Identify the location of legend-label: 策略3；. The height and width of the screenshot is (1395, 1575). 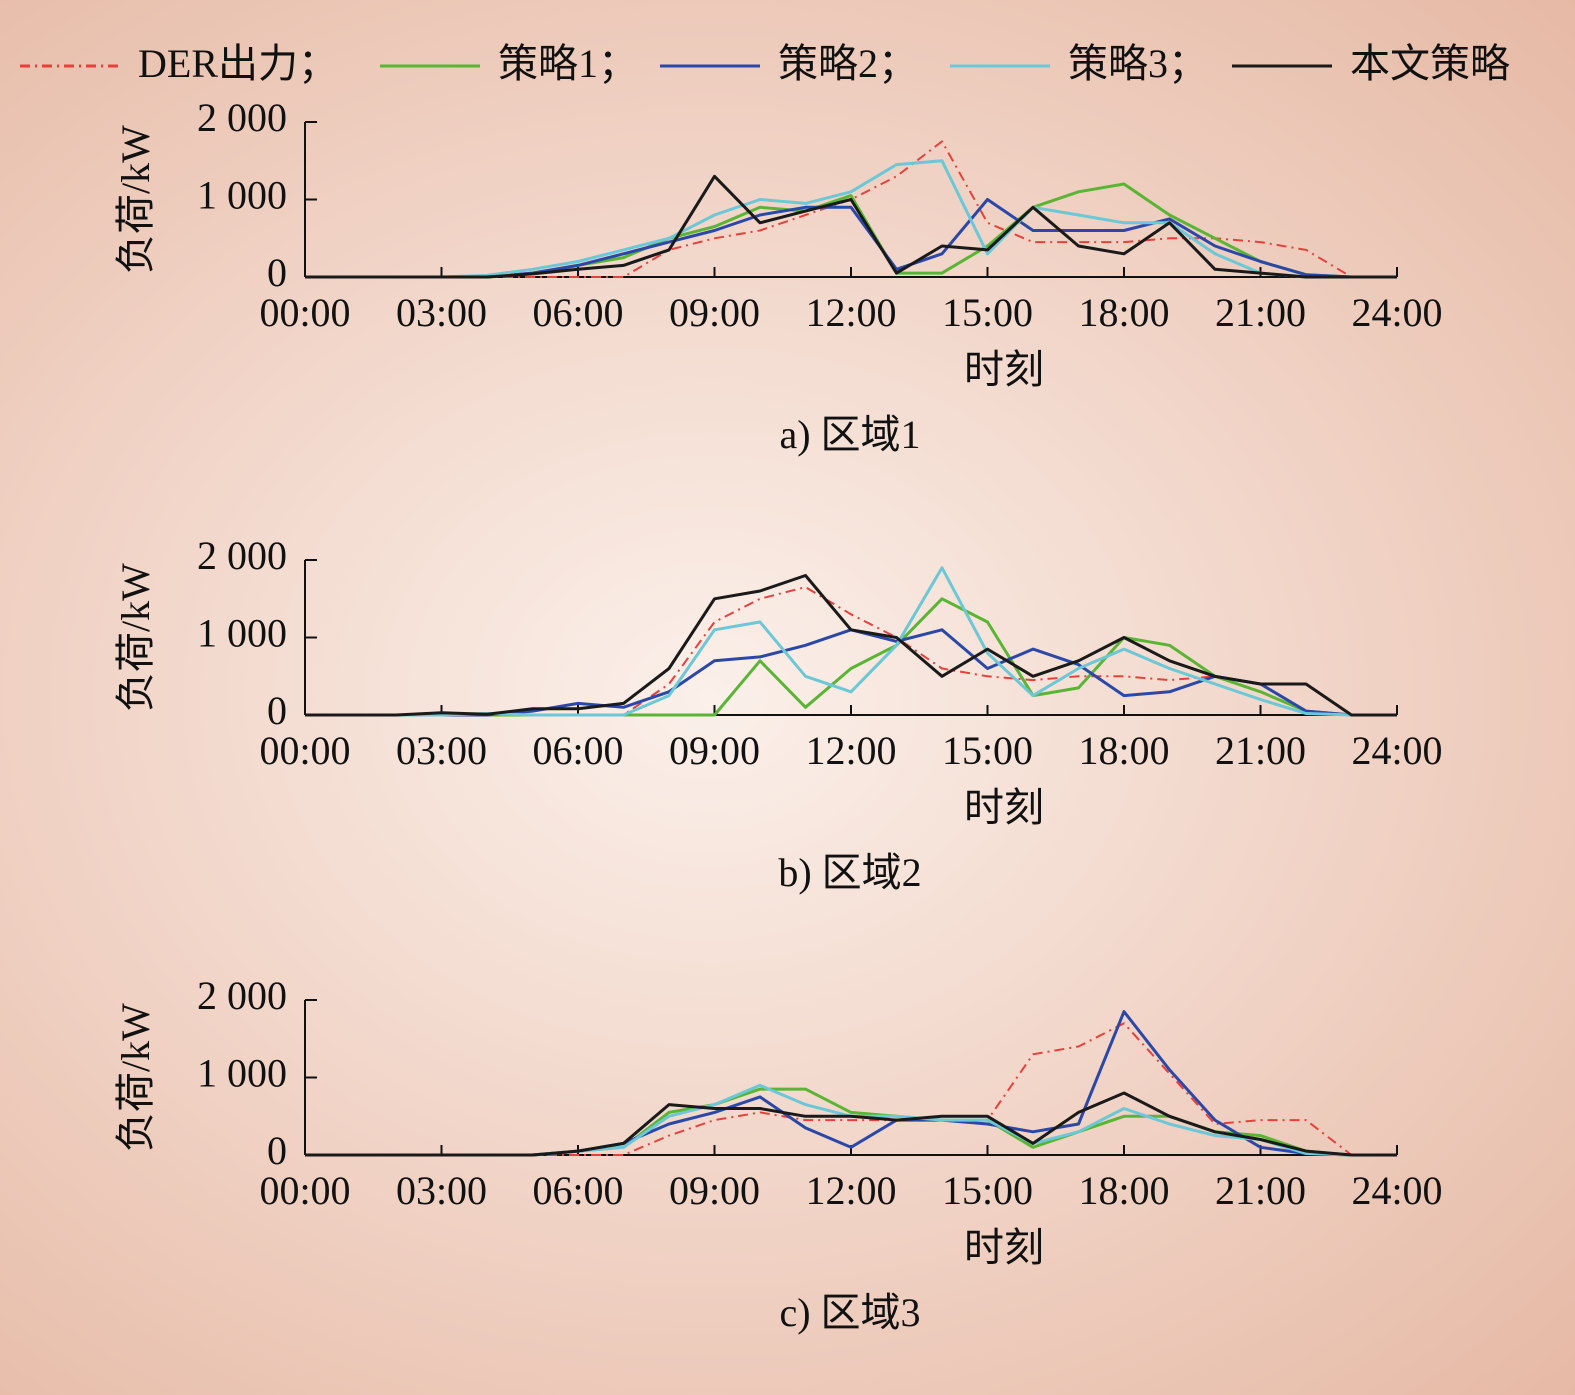
(1138, 63).